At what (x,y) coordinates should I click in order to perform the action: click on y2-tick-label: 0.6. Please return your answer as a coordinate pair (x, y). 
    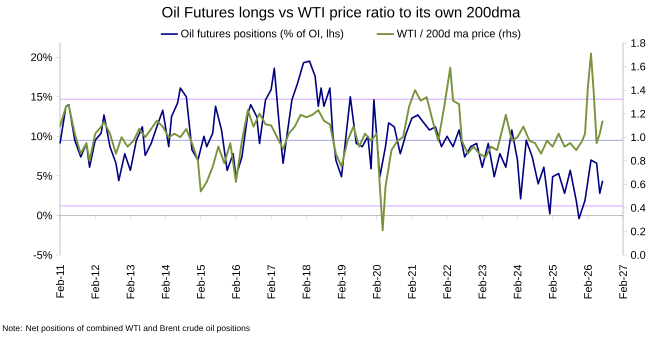
    Looking at the image, I should click on (638, 184).